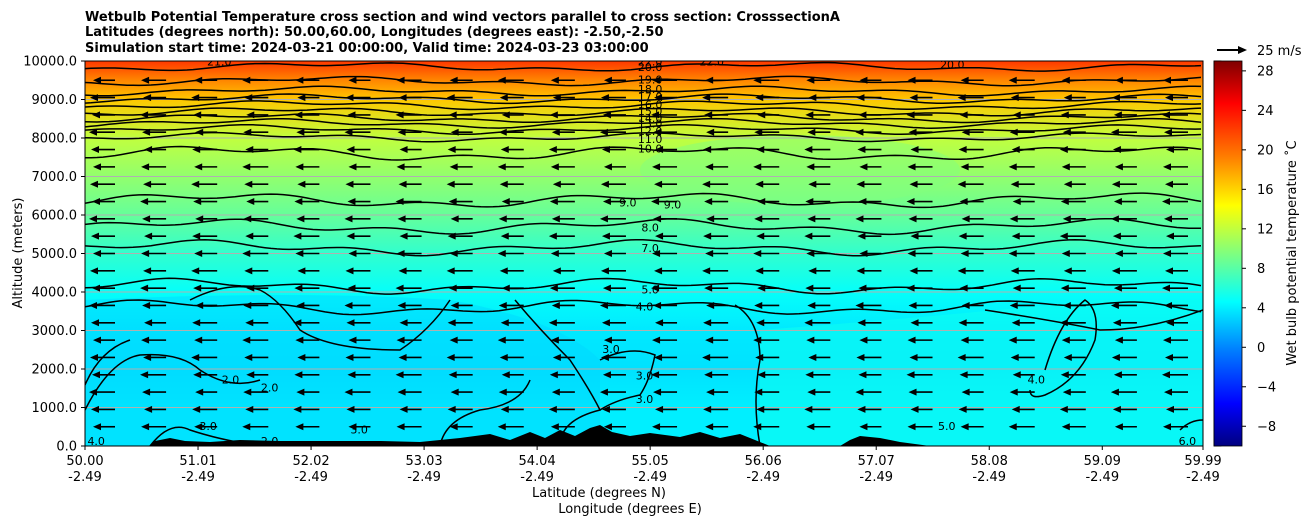  I want to click on x-tick-label-lat: 59.09, so click(1102, 461).